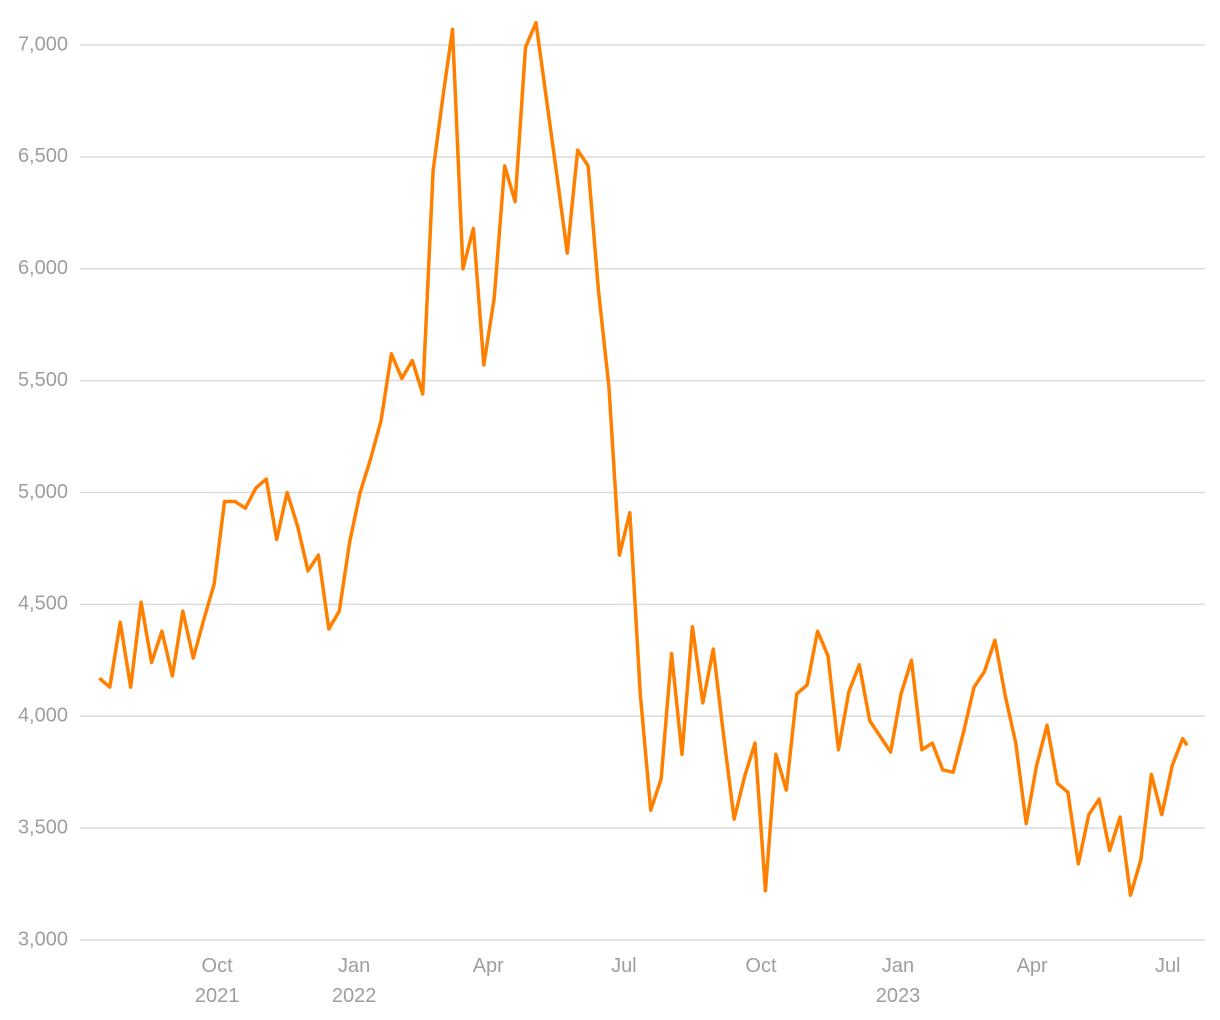 The image size is (1220, 1020). What do you see at coordinates (43, 268) in the screenshot?
I see `y-tick-label: 6,000` at bounding box center [43, 268].